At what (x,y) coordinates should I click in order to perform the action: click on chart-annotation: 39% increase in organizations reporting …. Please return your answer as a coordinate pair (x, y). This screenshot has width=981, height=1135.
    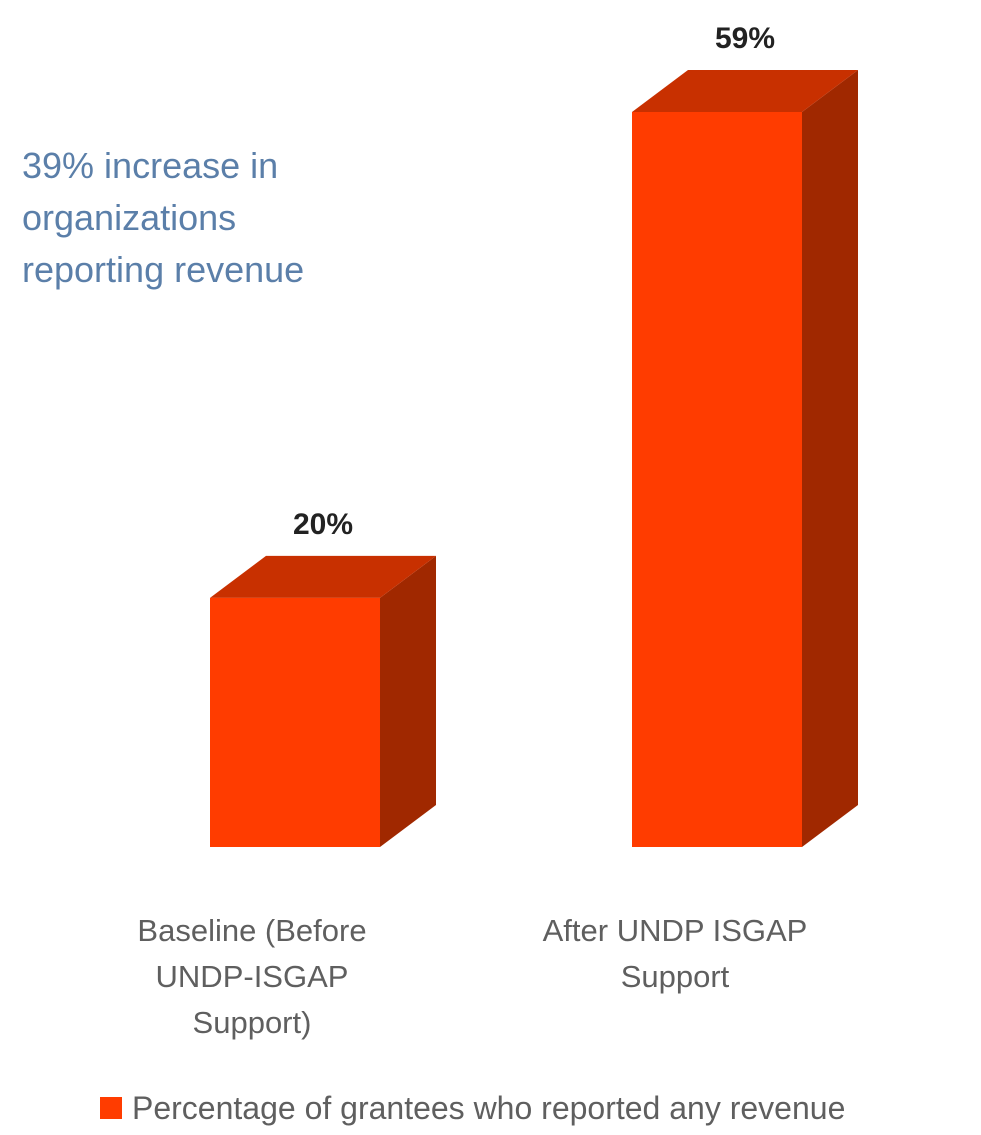
    Looking at the image, I should click on (163, 217).